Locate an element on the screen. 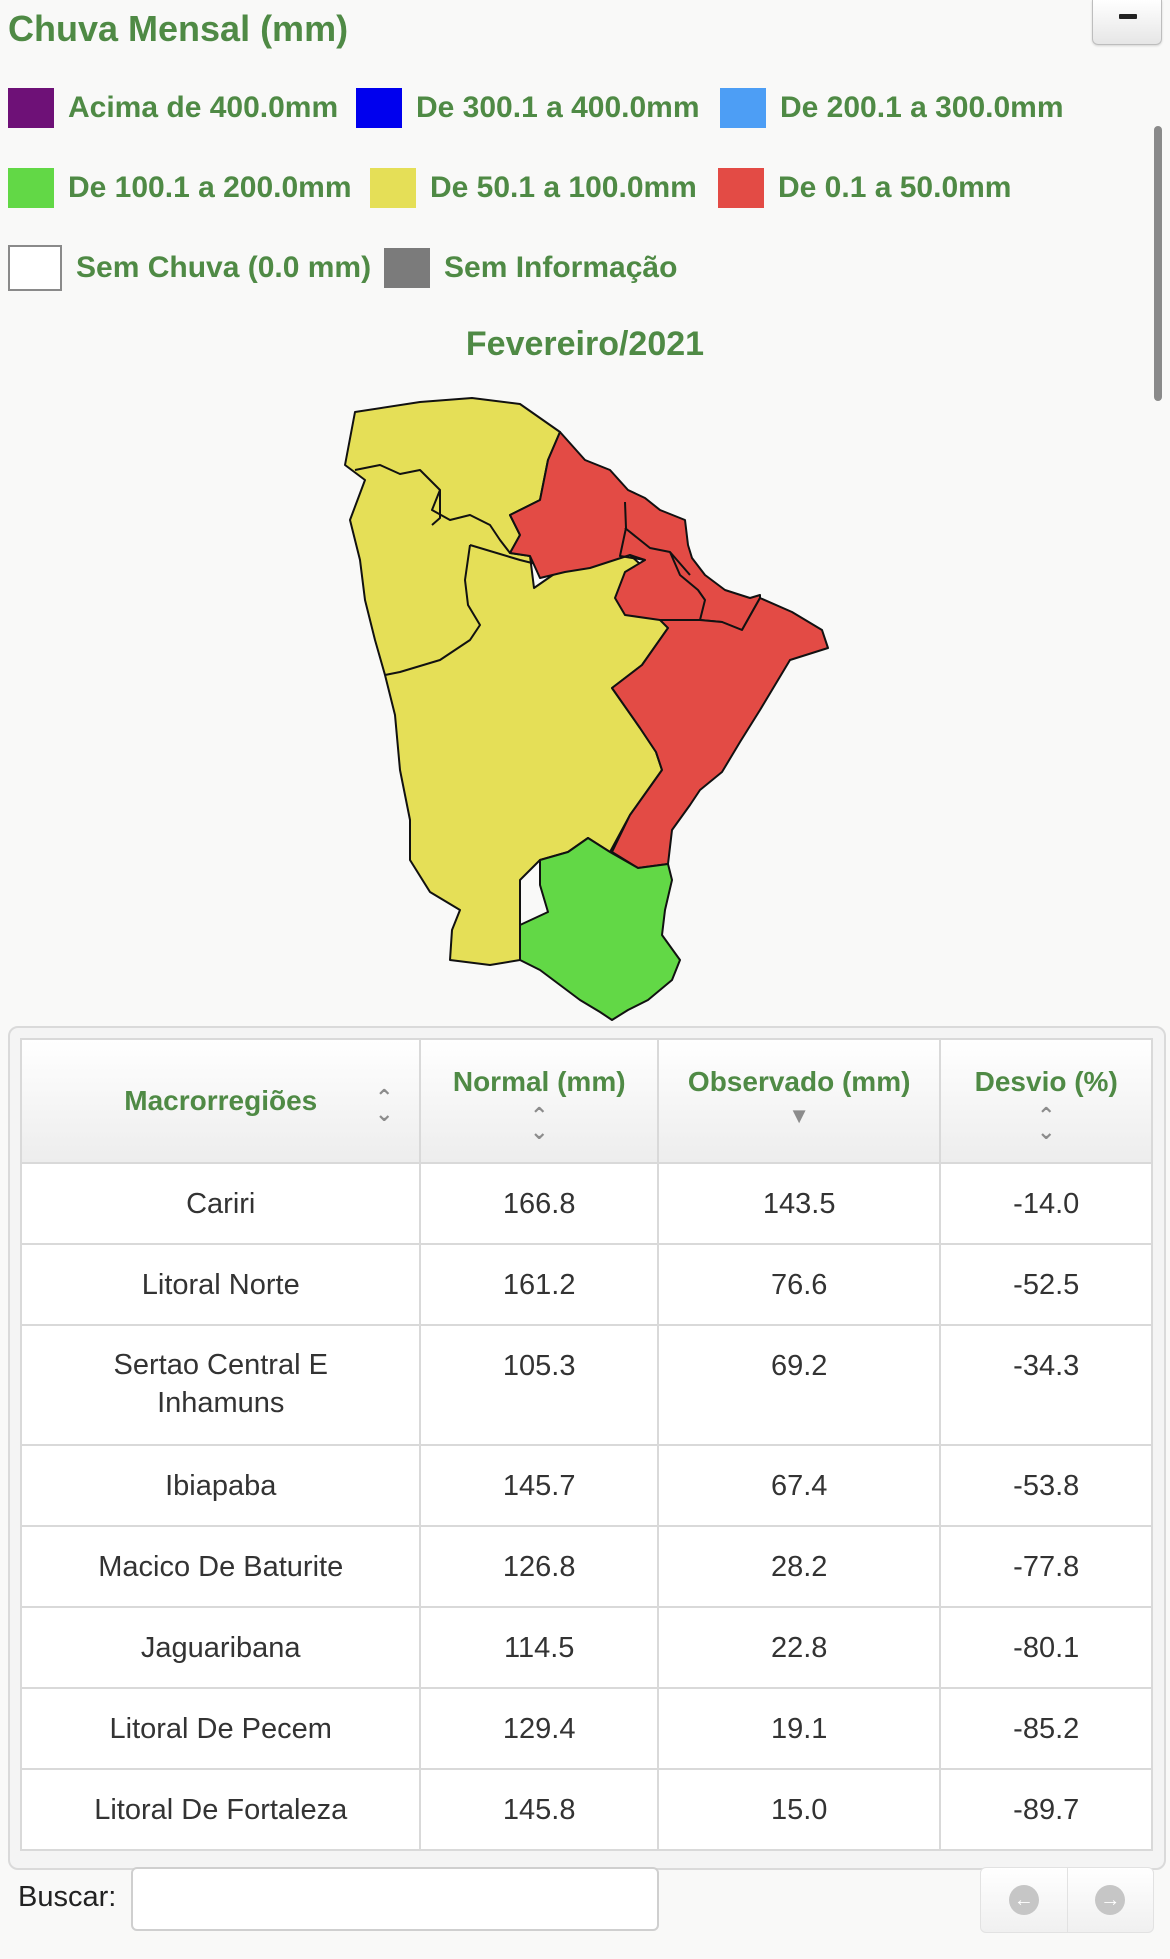  legend-label: Acima de 400.0mm is located at coordinates (203, 107).